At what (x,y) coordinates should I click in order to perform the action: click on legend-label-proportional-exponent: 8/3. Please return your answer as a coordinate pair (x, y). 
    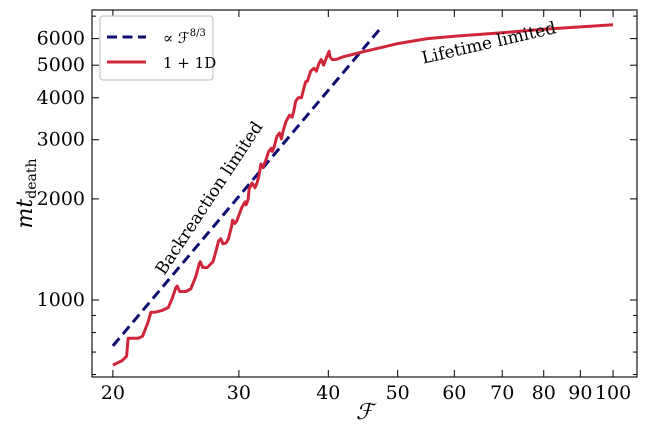
    Looking at the image, I should click on (198, 33).